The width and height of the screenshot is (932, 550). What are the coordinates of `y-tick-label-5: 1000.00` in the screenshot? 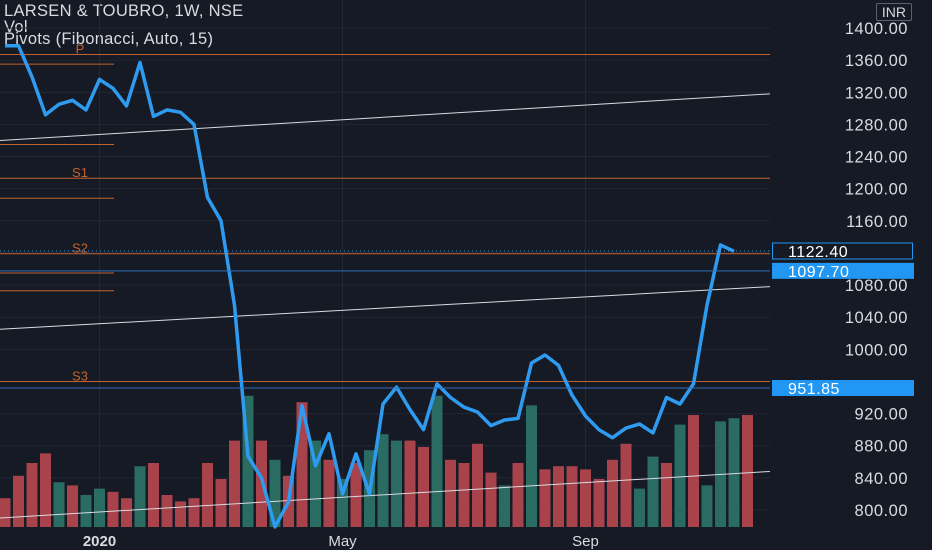 It's located at (876, 350).